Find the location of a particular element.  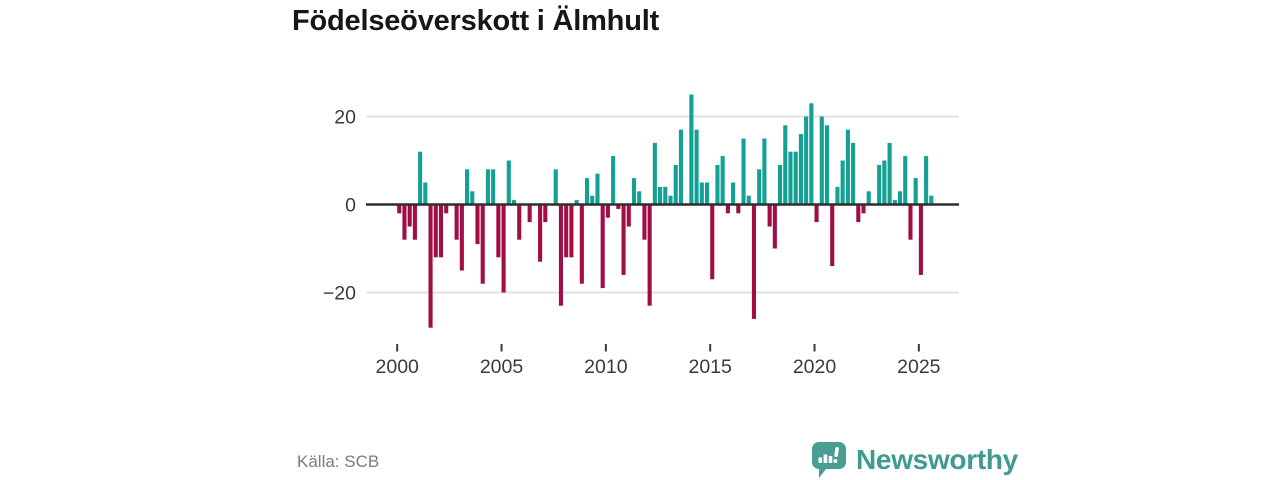

bar-2017-Q4 is located at coordinates (769, 215).